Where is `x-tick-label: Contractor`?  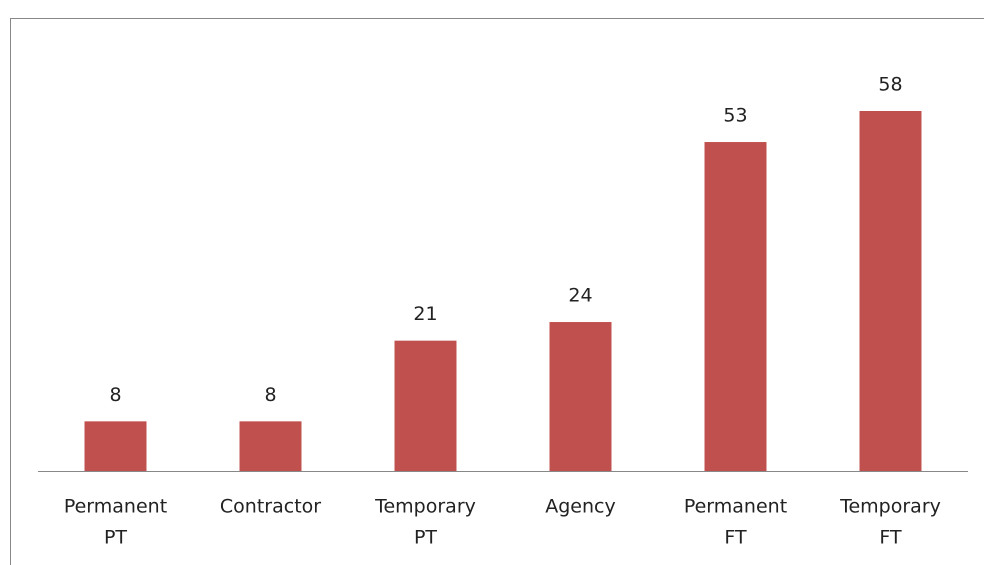 x-tick-label: Contractor is located at coordinates (270, 507).